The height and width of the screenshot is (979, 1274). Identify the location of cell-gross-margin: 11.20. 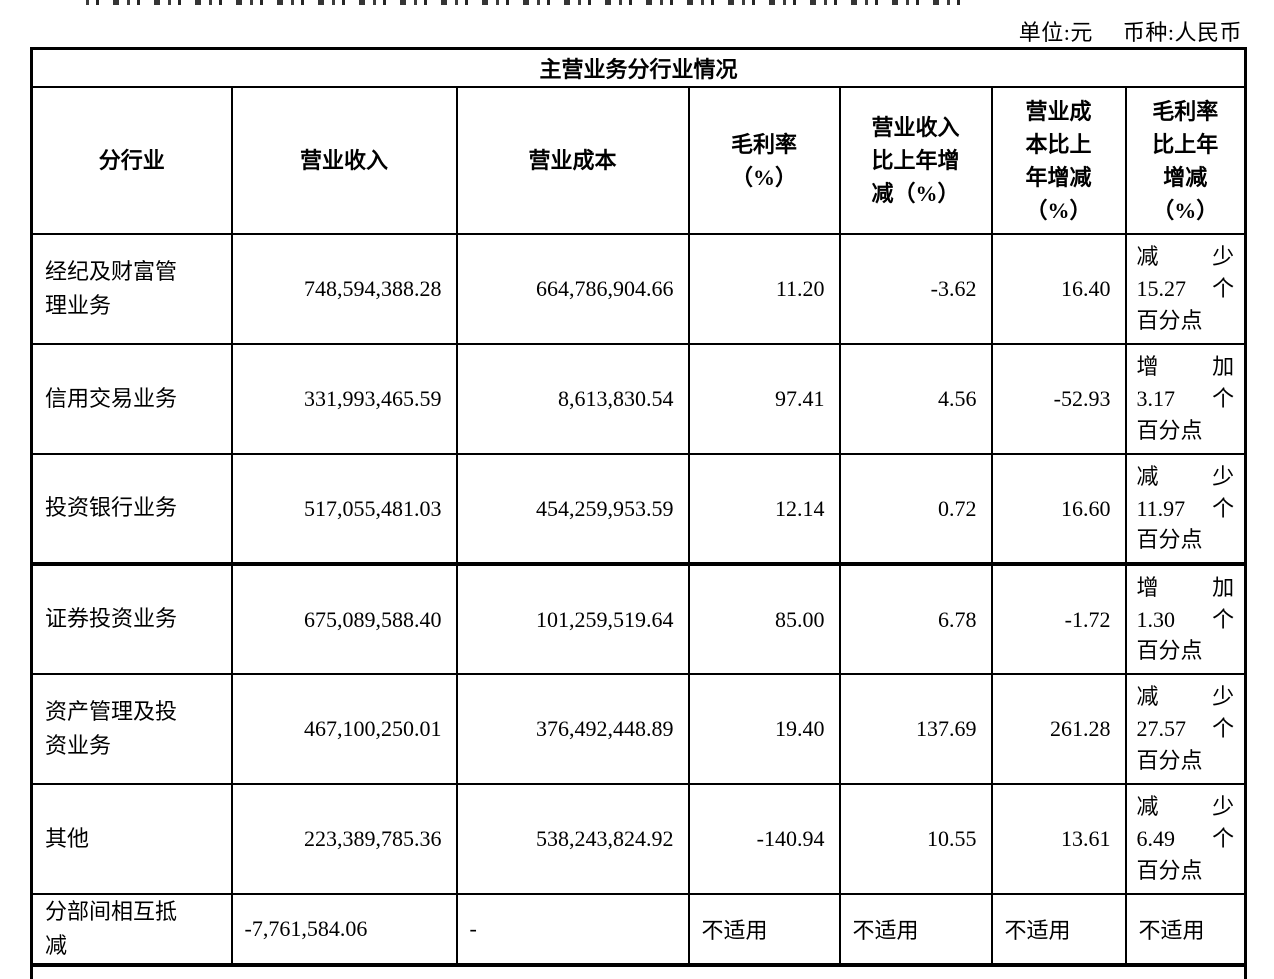
(764, 289).